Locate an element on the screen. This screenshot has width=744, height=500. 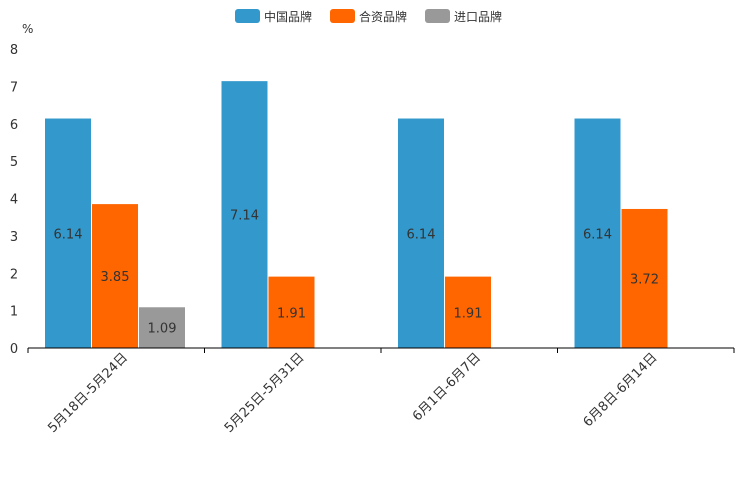
bar-value-label-2-1: 3.85 is located at coordinates (115, 277).